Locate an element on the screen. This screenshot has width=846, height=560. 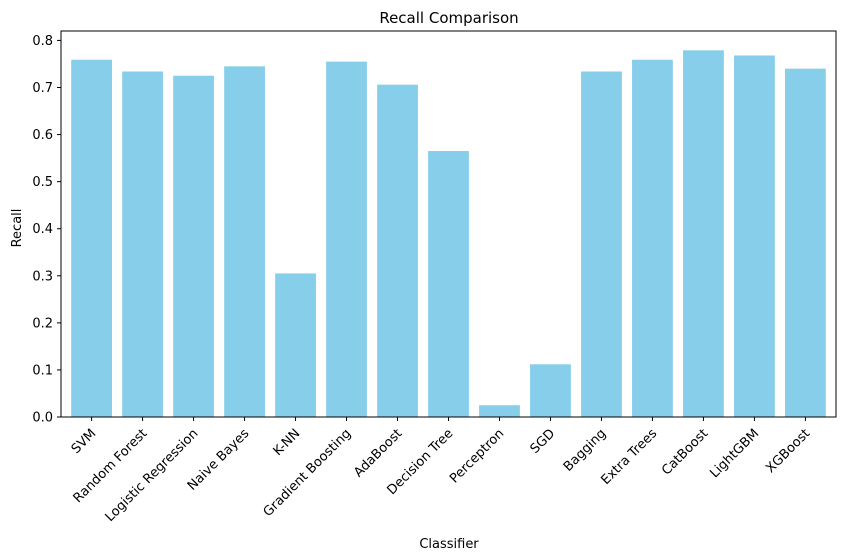
y-ticks-group: 0.0 0.1 0.2 0.3 0.4 0.5 0.6 0.7 0.8 is located at coordinates (46, 230).